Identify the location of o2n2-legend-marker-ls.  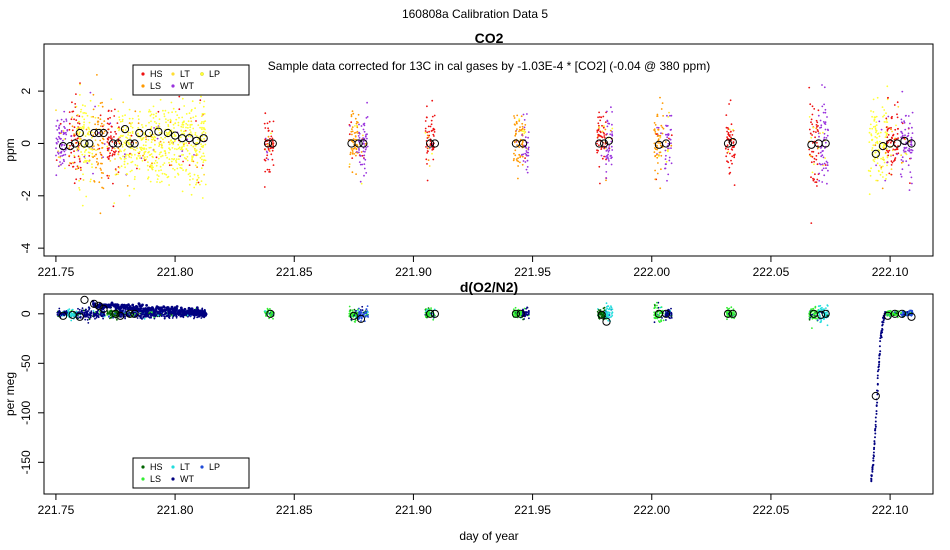
(143, 479).